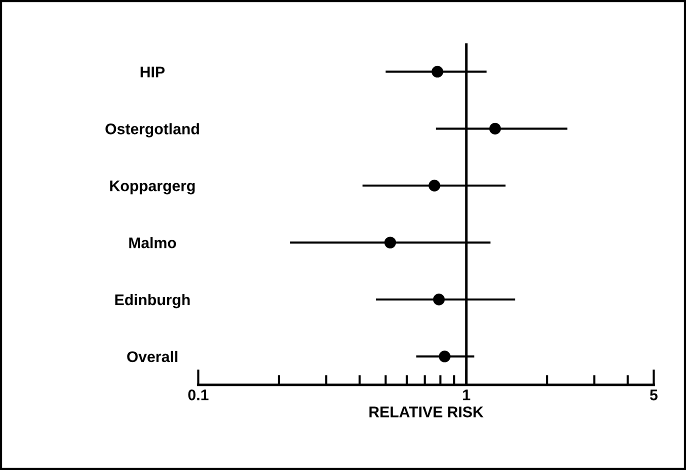 The width and height of the screenshot is (686, 470). I want to click on x-tick-label: 5, so click(654, 395).